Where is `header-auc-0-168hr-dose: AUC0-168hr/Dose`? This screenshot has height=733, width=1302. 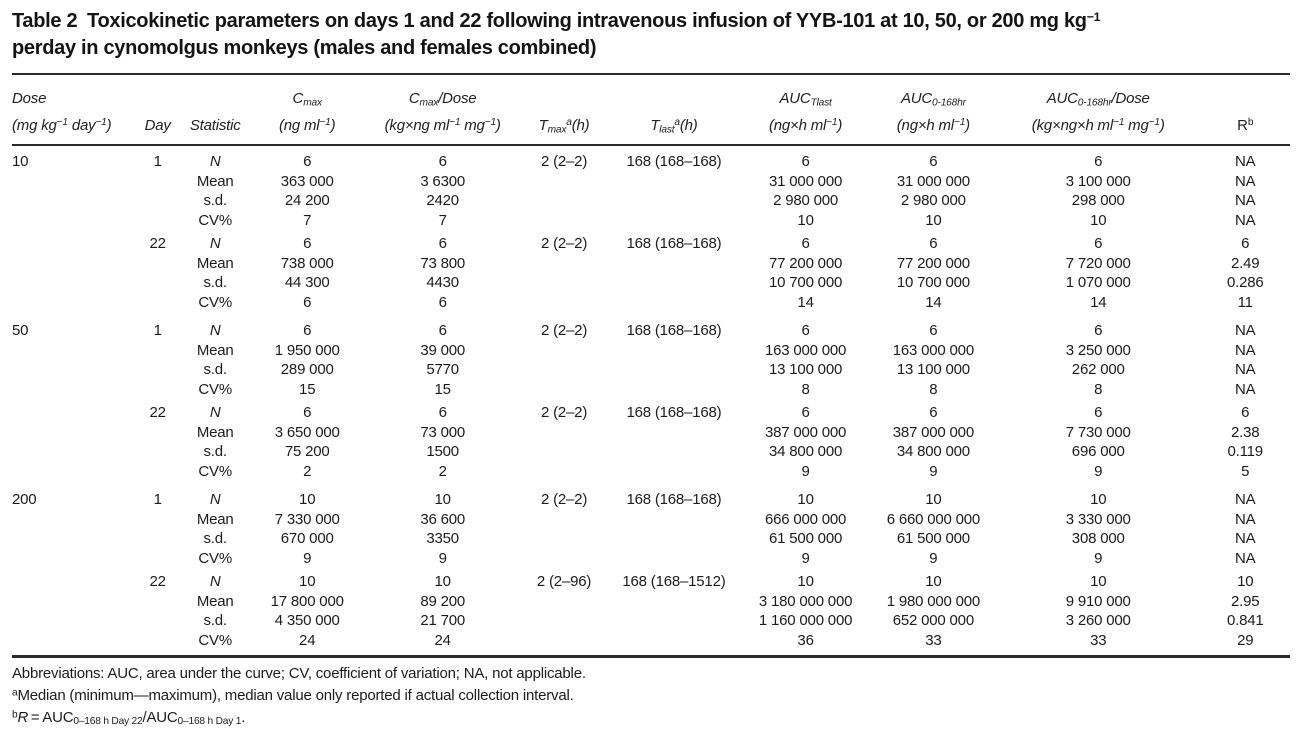 header-auc-0-168hr-dose: AUC0-168hr/Dose is located at coordinates (1098, 99).